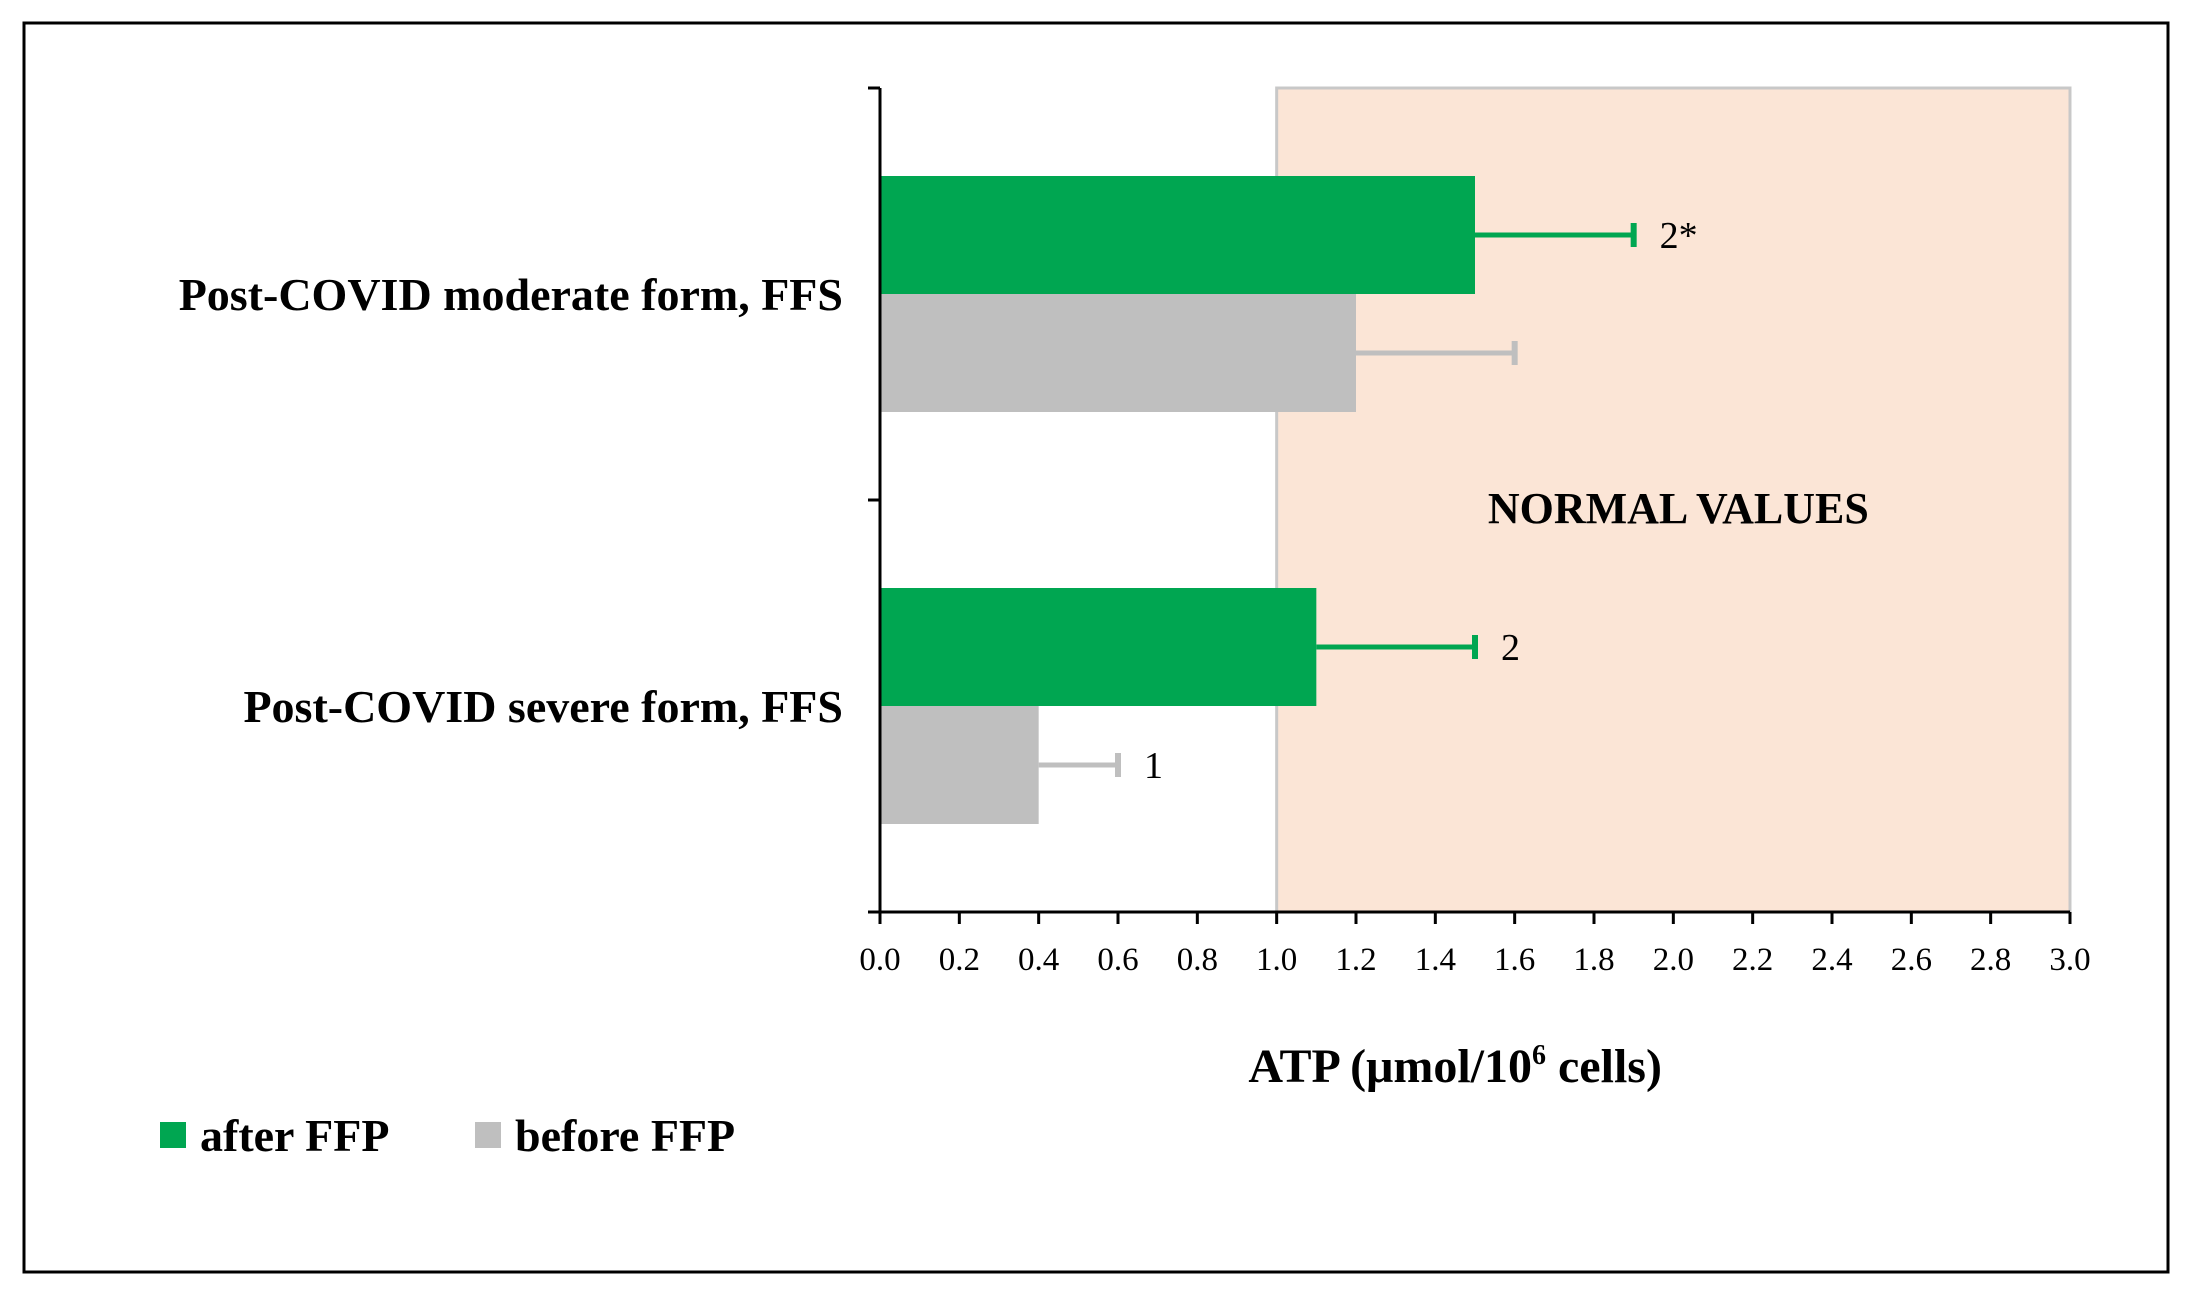 This screenshot has height=1296, width=2191. Describe the element at coordinates (1514, 960) in the screenshot. I see `x-tick-label: 1.6` at that location.